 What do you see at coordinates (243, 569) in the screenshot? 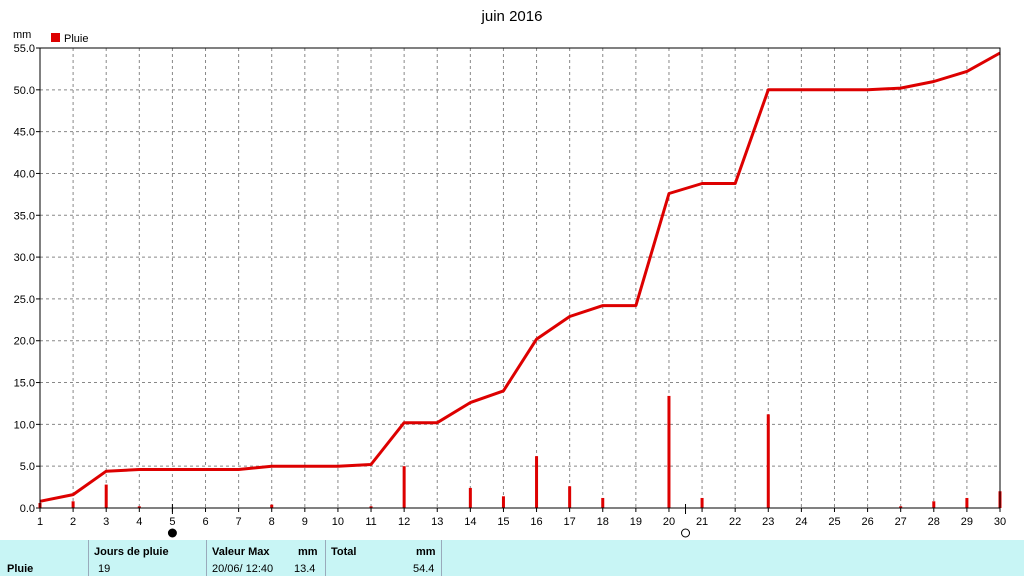
I see `max-date: 20/06/ 12:40` at bounding box center [243, 569].